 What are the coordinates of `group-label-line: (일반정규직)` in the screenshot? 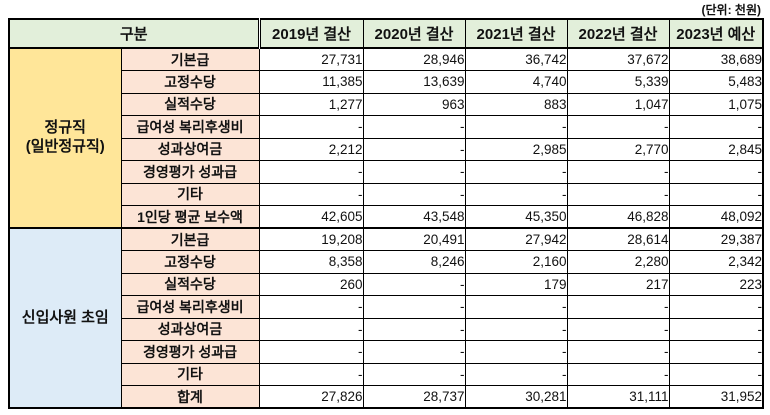 It's located at (65, 146).